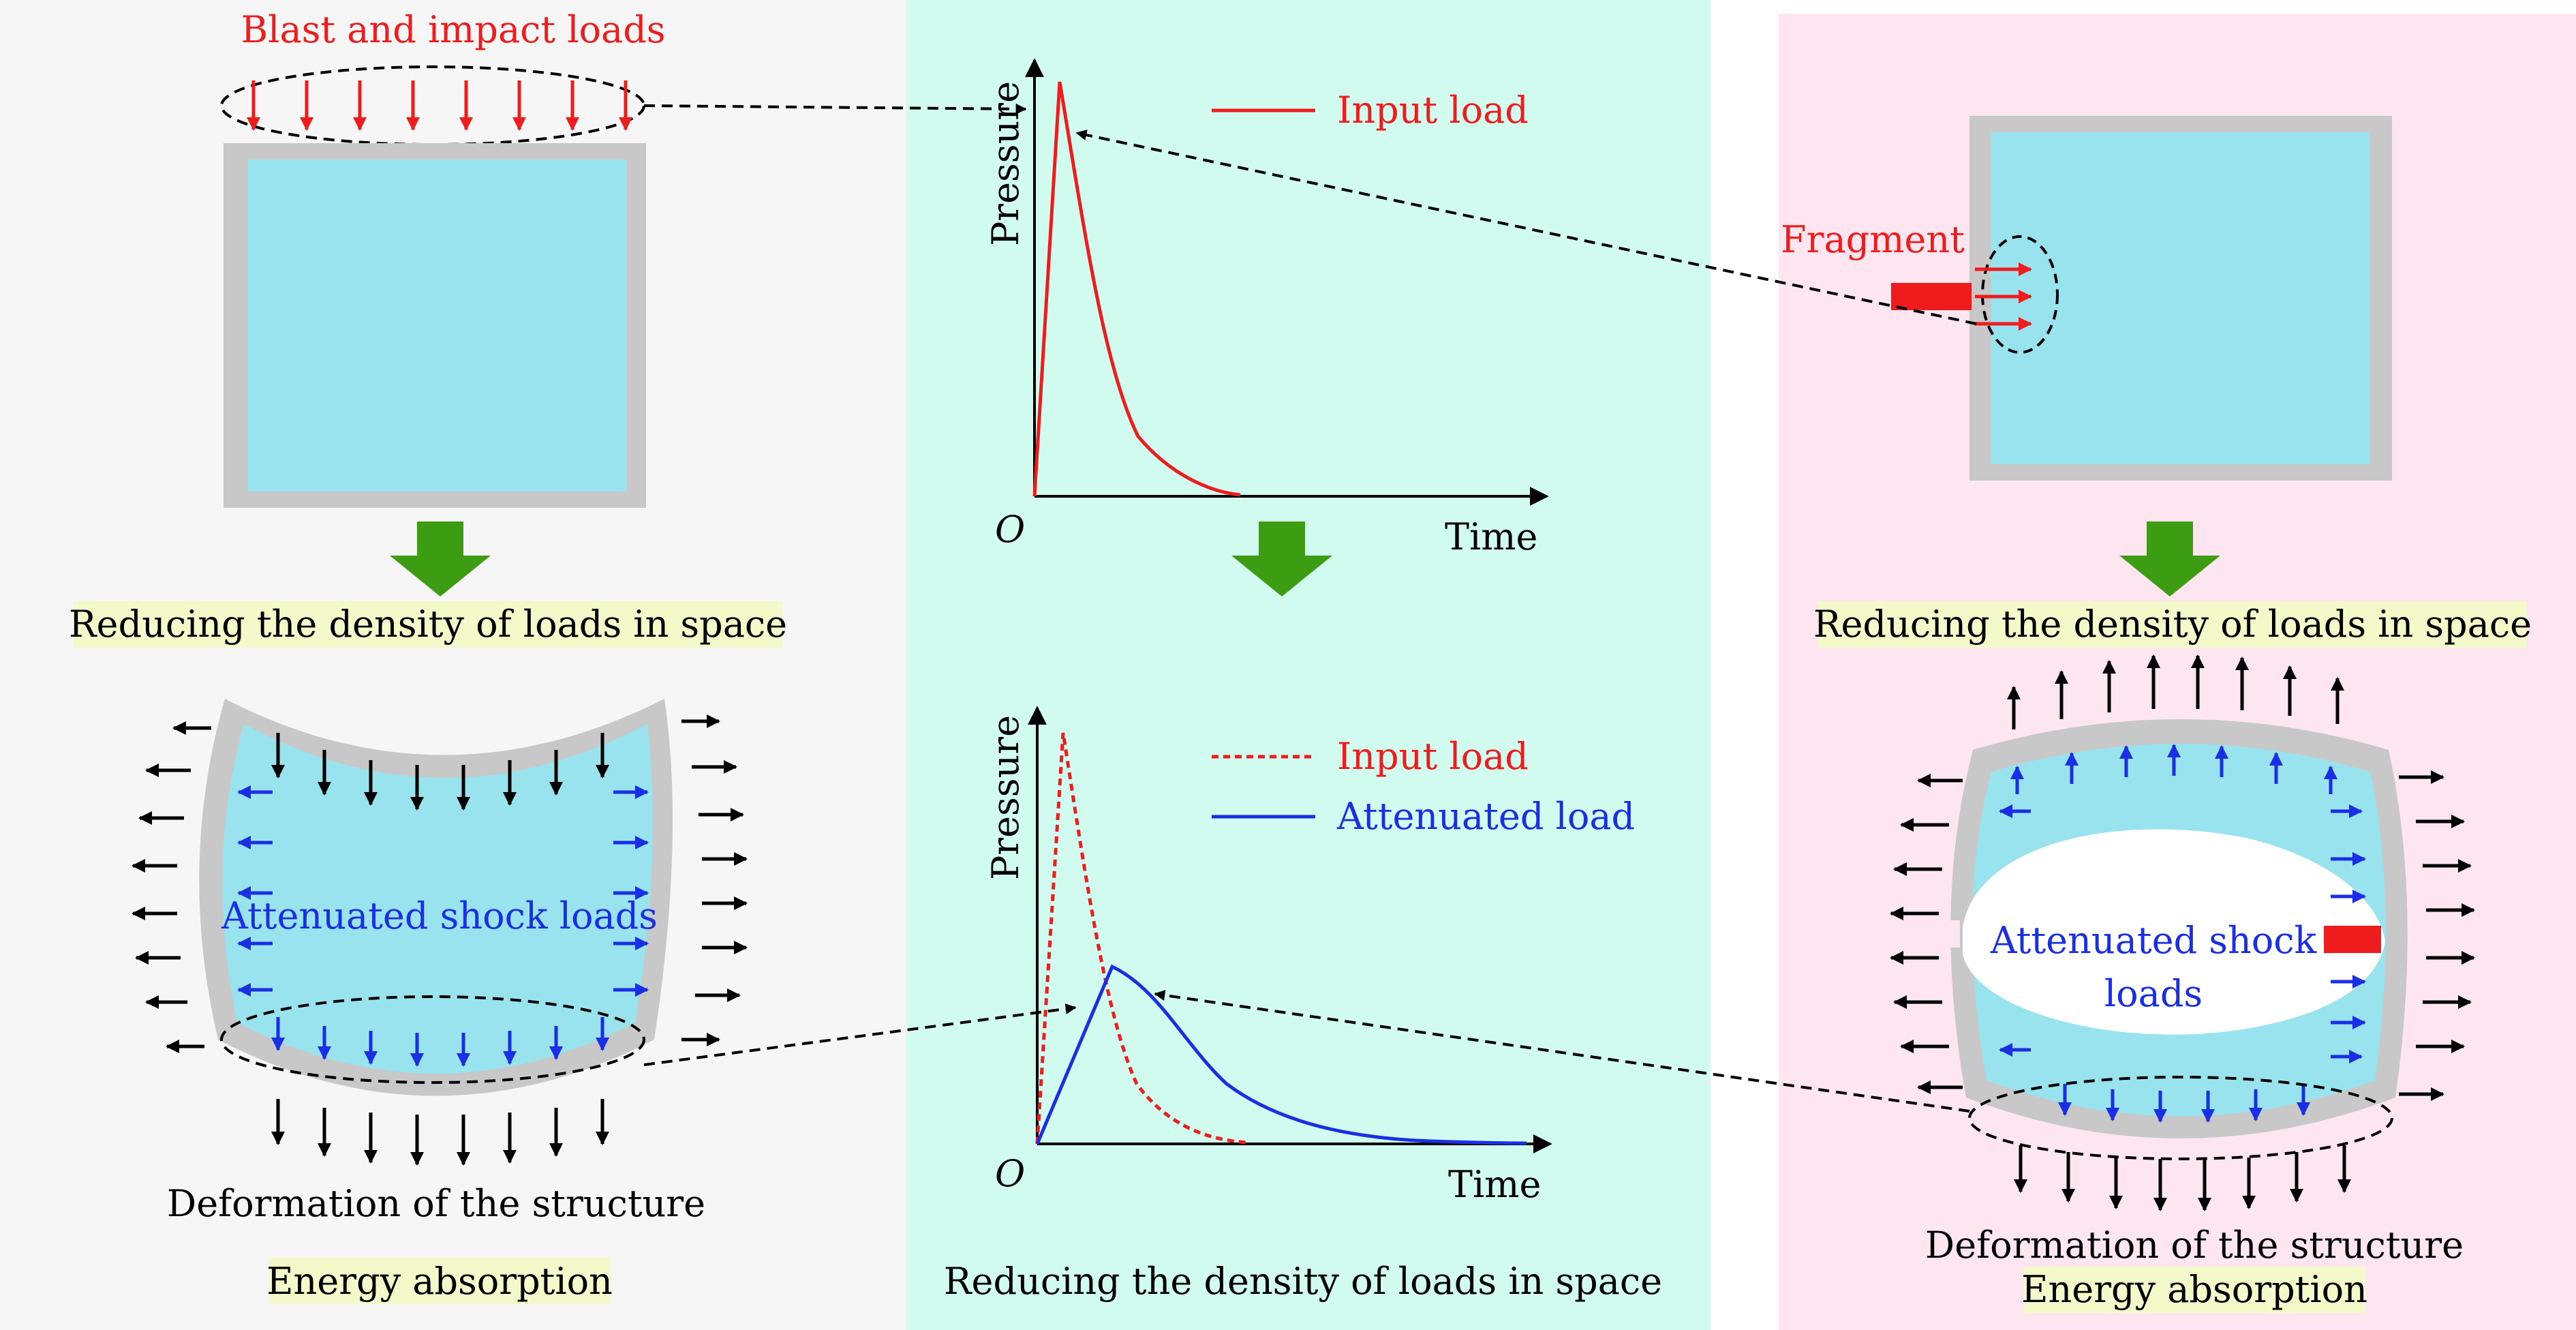 This screenshot has height=1330, width=2576. I want to click on fragment-arrows, so click(2003, 296).